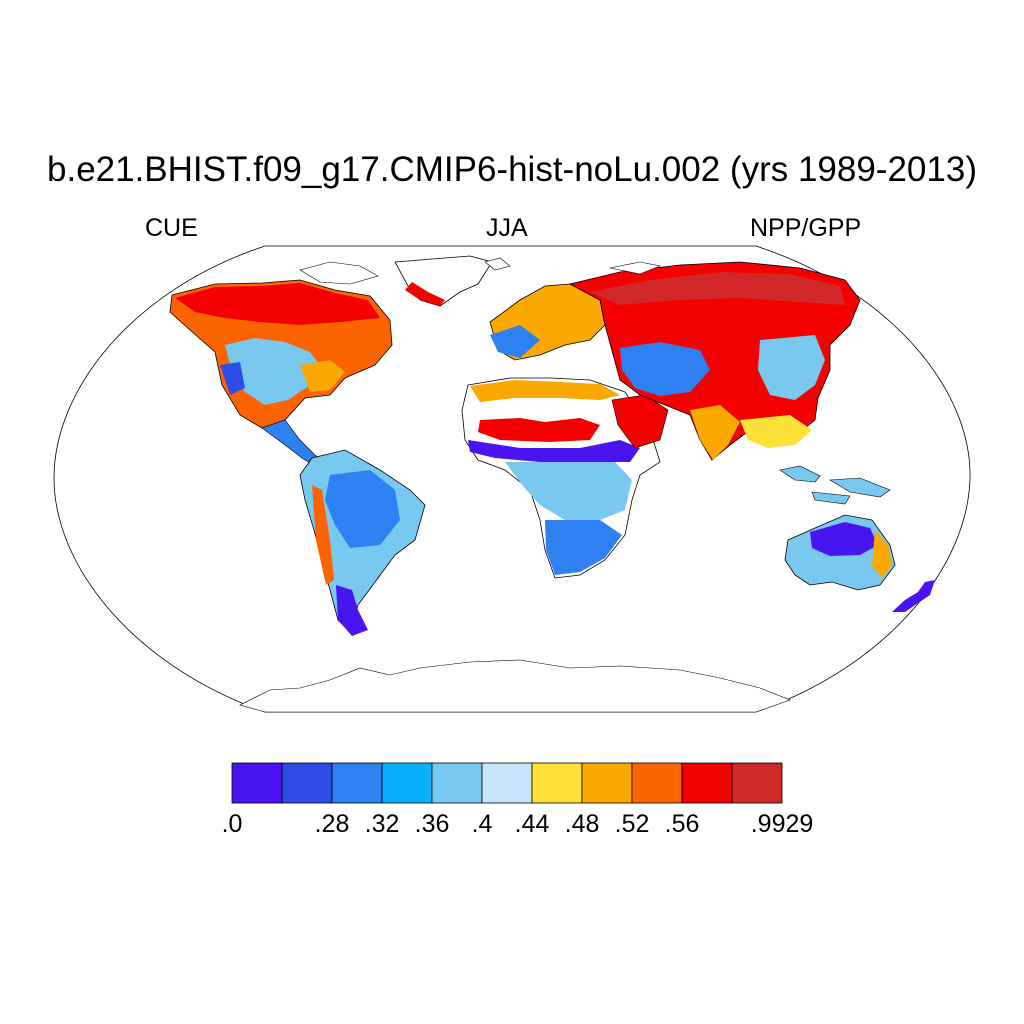 This screenshot has width=1024, height=1024. Describe the element at coordinates (352, 610) in the screenshot. I see `south-america-patagonia` at that location.